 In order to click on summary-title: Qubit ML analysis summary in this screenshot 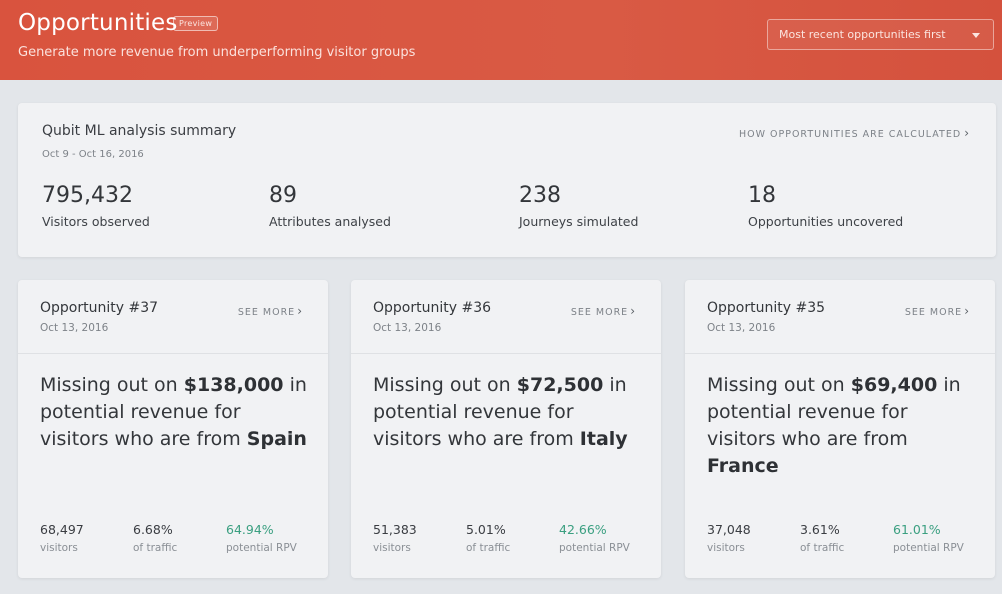, I will do `click(139, 131)`.